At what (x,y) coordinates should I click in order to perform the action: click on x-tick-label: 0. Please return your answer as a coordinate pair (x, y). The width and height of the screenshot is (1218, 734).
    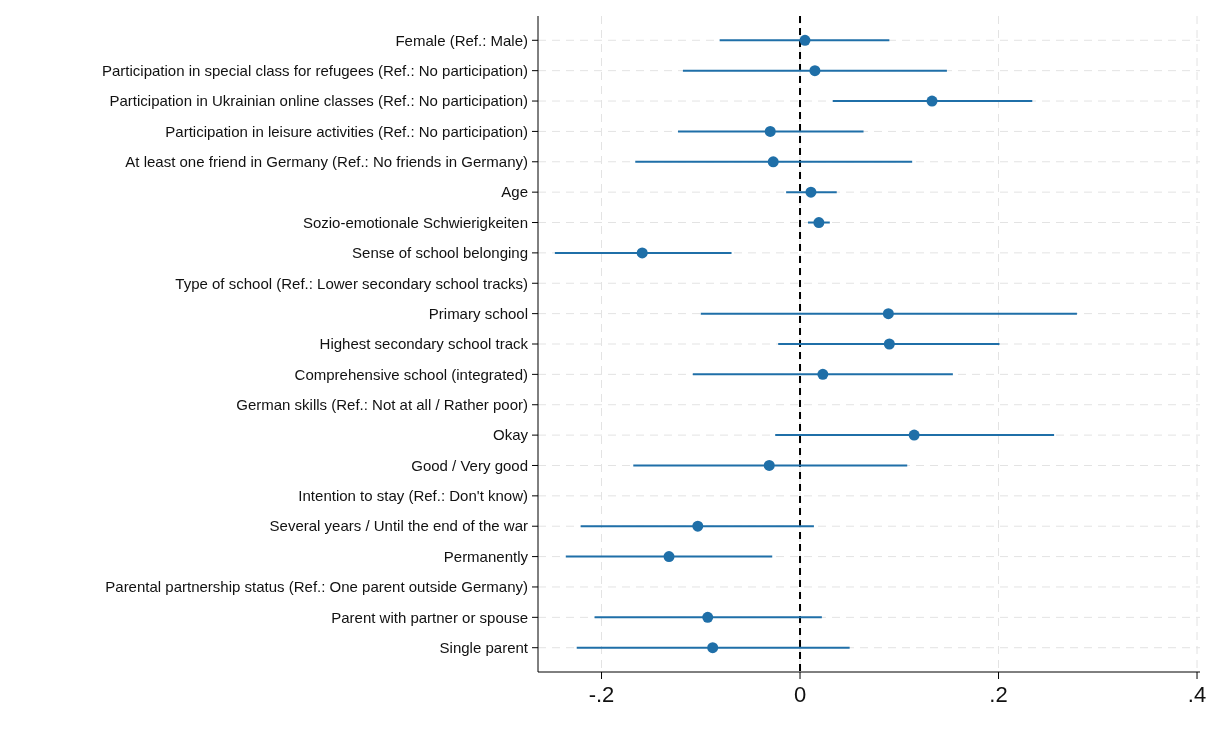
    Looking at the image, I should click on (800, 694).